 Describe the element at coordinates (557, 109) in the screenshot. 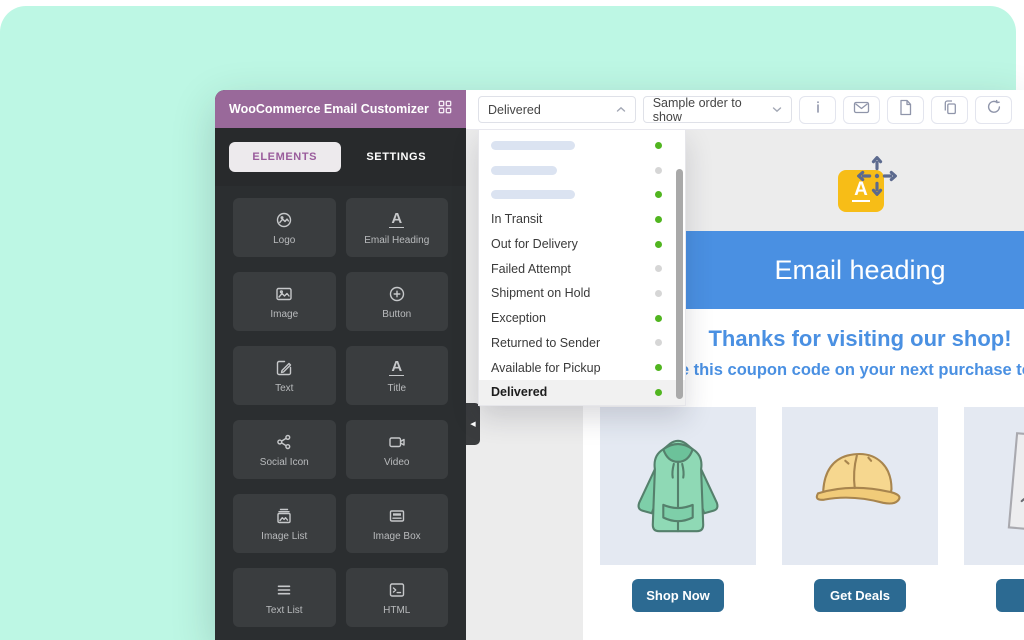

I see `shipment-status-select: Delivered` at that location.